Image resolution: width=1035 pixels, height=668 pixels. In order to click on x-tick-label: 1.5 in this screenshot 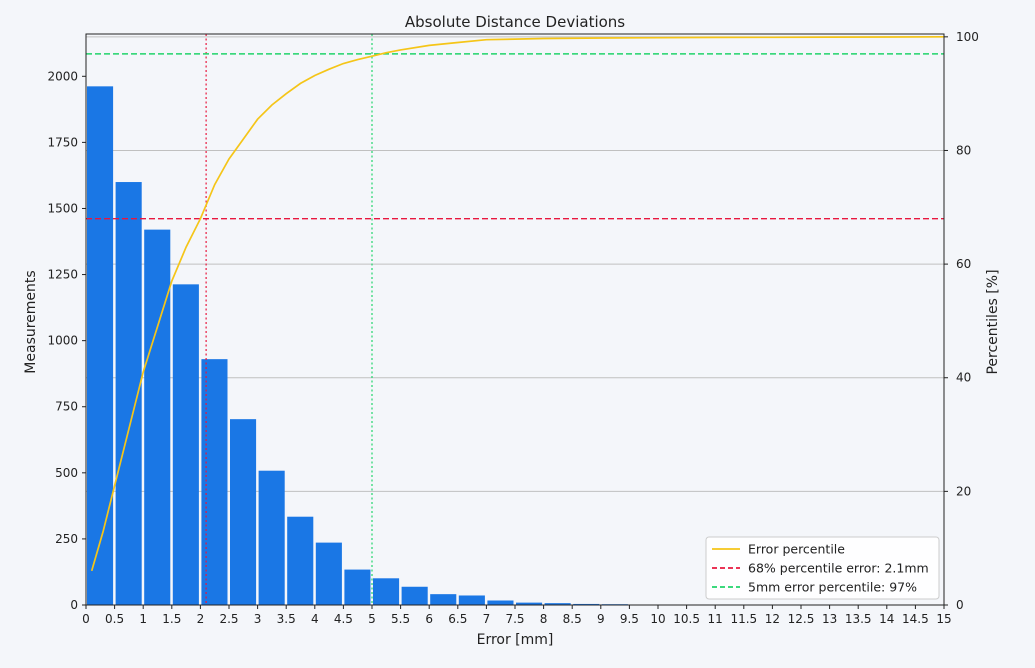, I will do `click(171, 619)`.